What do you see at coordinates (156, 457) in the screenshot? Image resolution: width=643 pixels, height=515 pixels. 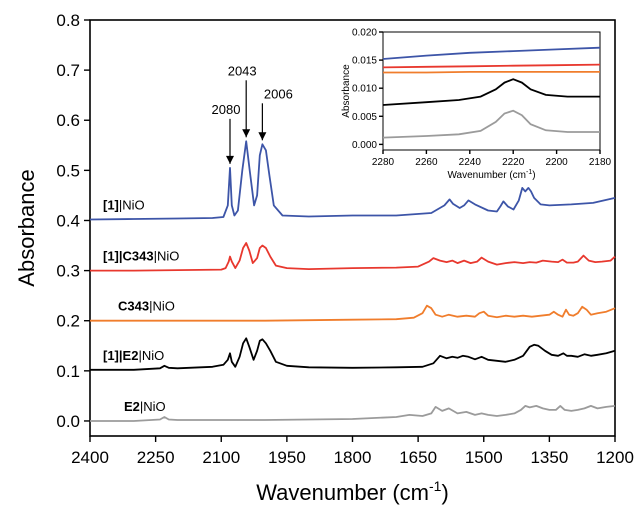 I see `x-tick-label: 2250` at bounding box center [156, 457].